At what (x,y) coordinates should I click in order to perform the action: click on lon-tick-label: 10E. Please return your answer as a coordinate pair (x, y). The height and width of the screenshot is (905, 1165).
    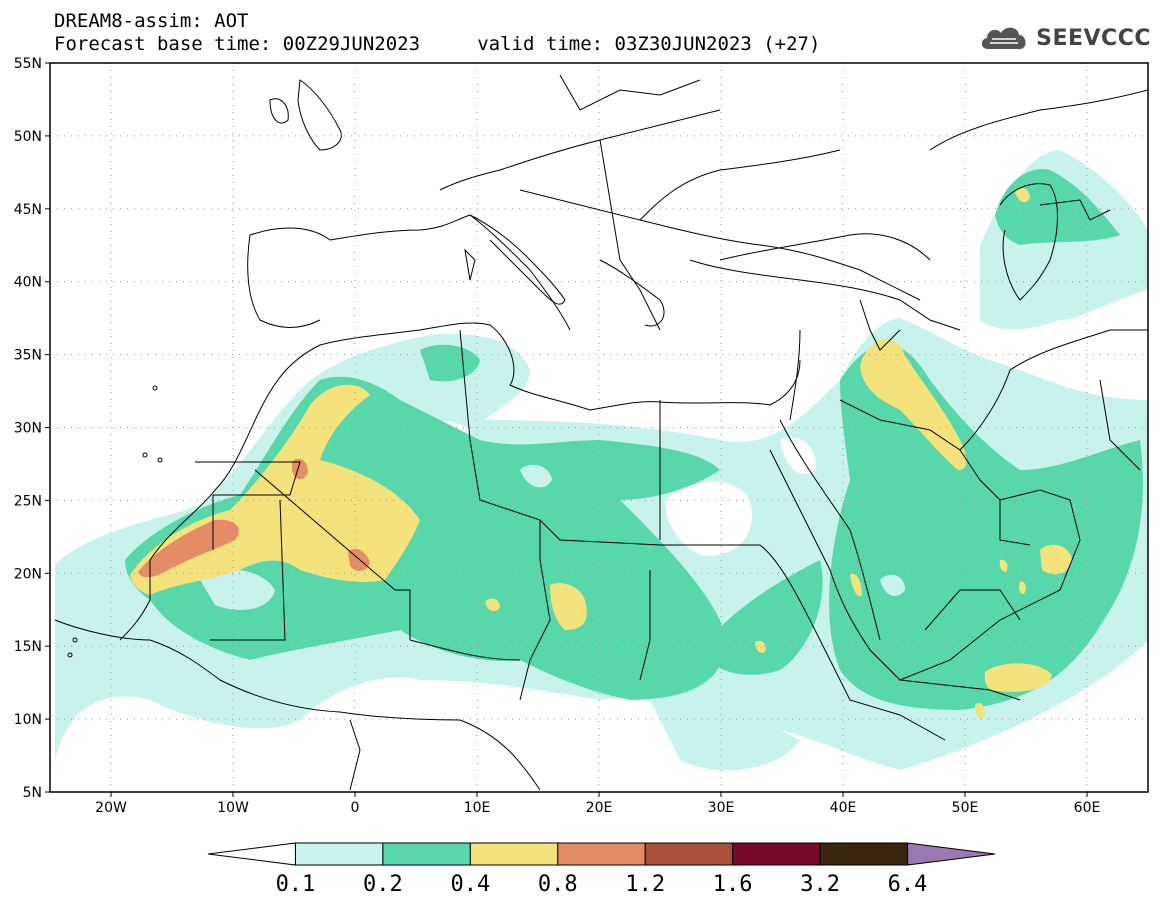
    Looking at the image, I should click on (477, 808).